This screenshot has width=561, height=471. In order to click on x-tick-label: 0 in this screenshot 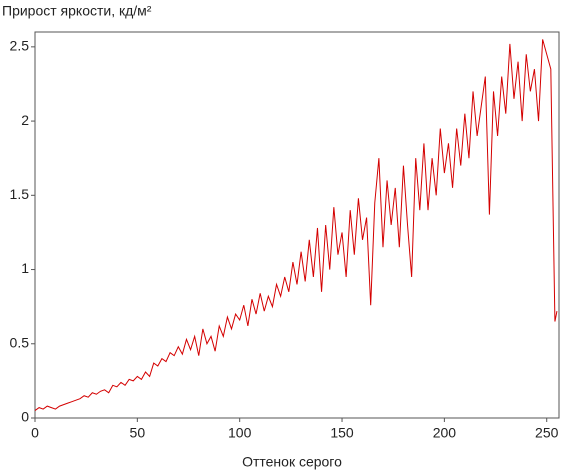, I will do `click(35, 433)`.